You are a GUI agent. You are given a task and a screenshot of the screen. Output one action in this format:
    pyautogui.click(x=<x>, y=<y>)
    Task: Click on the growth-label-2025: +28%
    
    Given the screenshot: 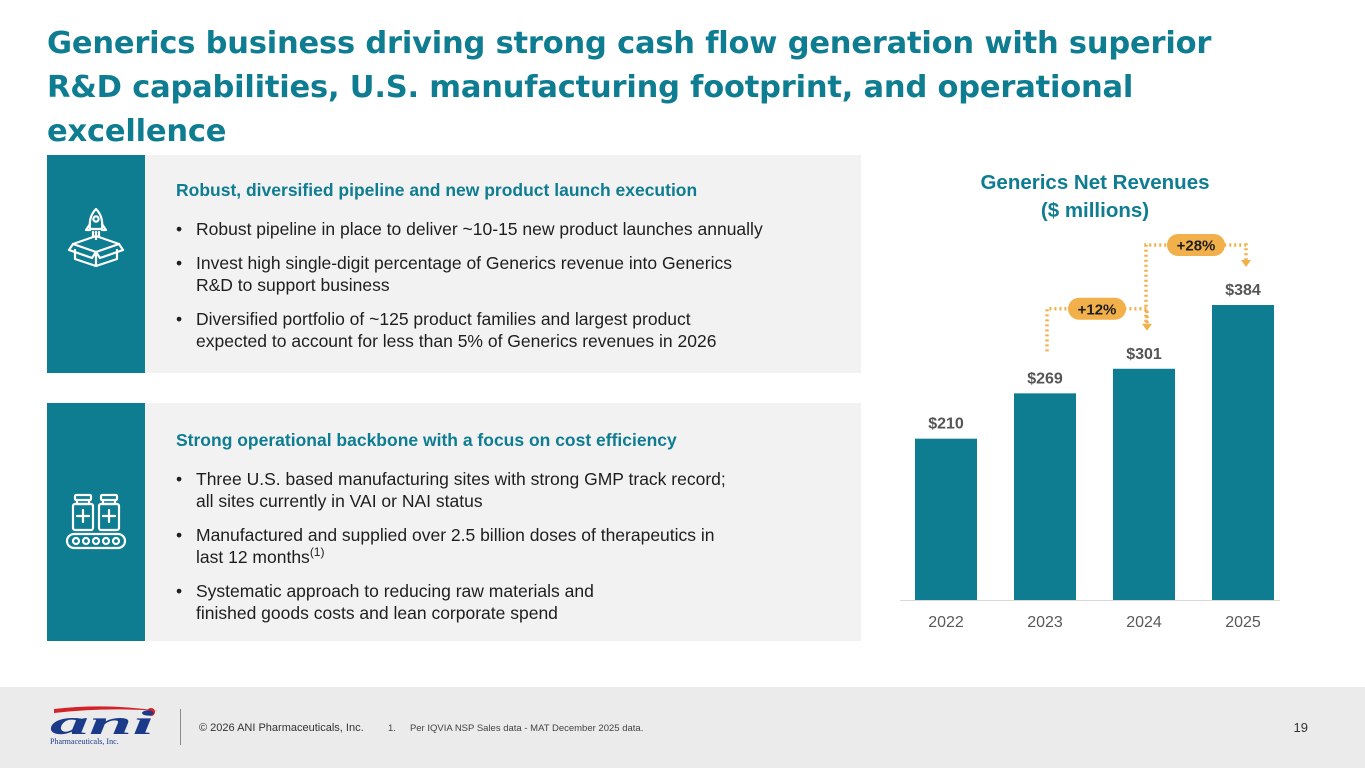 What is the action you would take?
    pyautogui.click(x=1196, y=246)
    